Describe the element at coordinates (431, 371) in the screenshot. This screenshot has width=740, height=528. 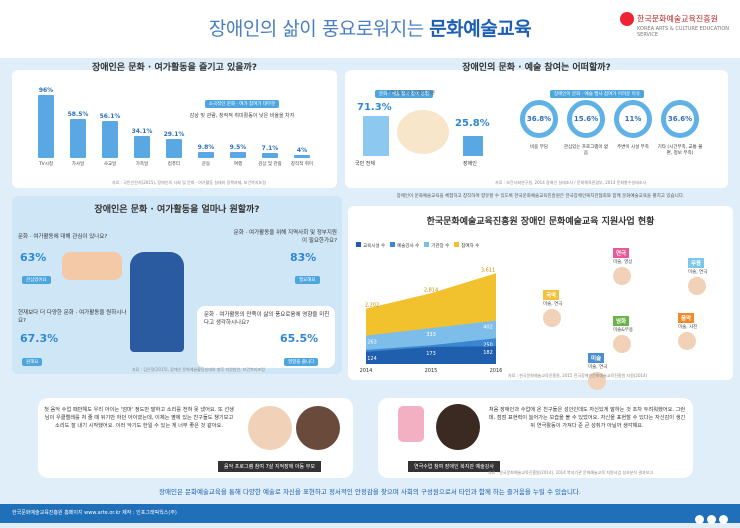
I see `area-xtick-1: 2015` at that location.